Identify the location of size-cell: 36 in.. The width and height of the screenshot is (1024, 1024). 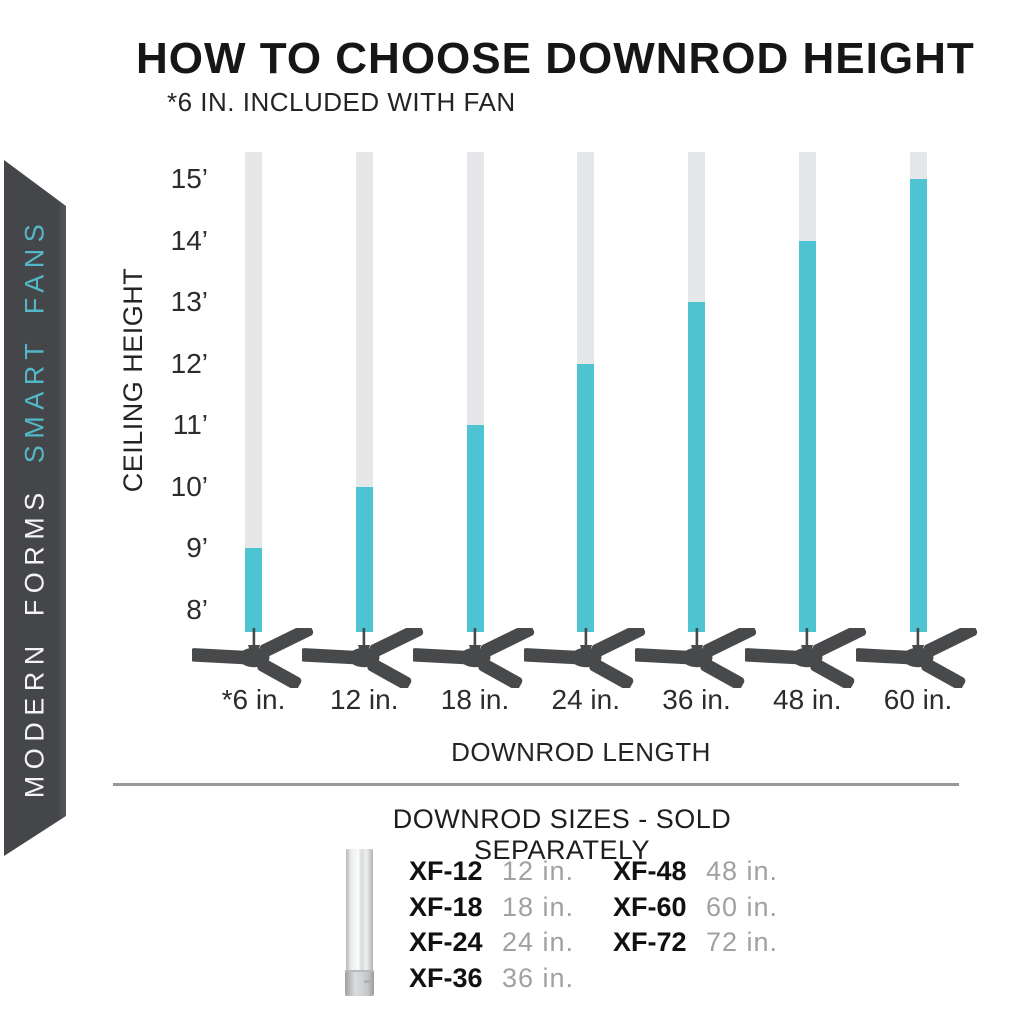
(538, 978).